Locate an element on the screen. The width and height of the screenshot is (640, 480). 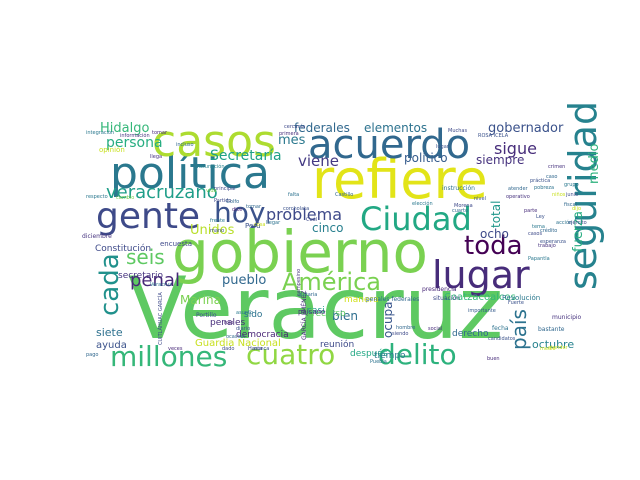
cloud-word: seis is located at coordinates (145, 257).